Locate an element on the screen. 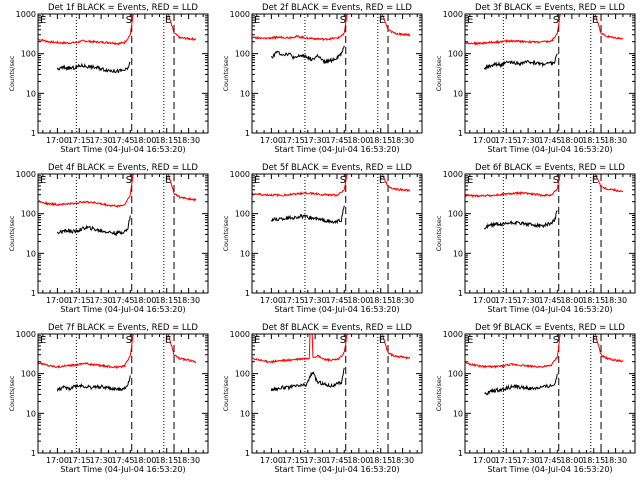 This screenshot has height=480, width=640. panel-title: Det 4f BLACK = Events, RED = LLD is located at coordinates (123, 168).